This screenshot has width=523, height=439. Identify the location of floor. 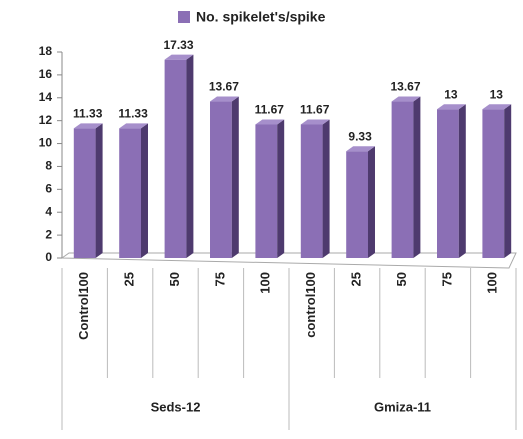
(288, 260).